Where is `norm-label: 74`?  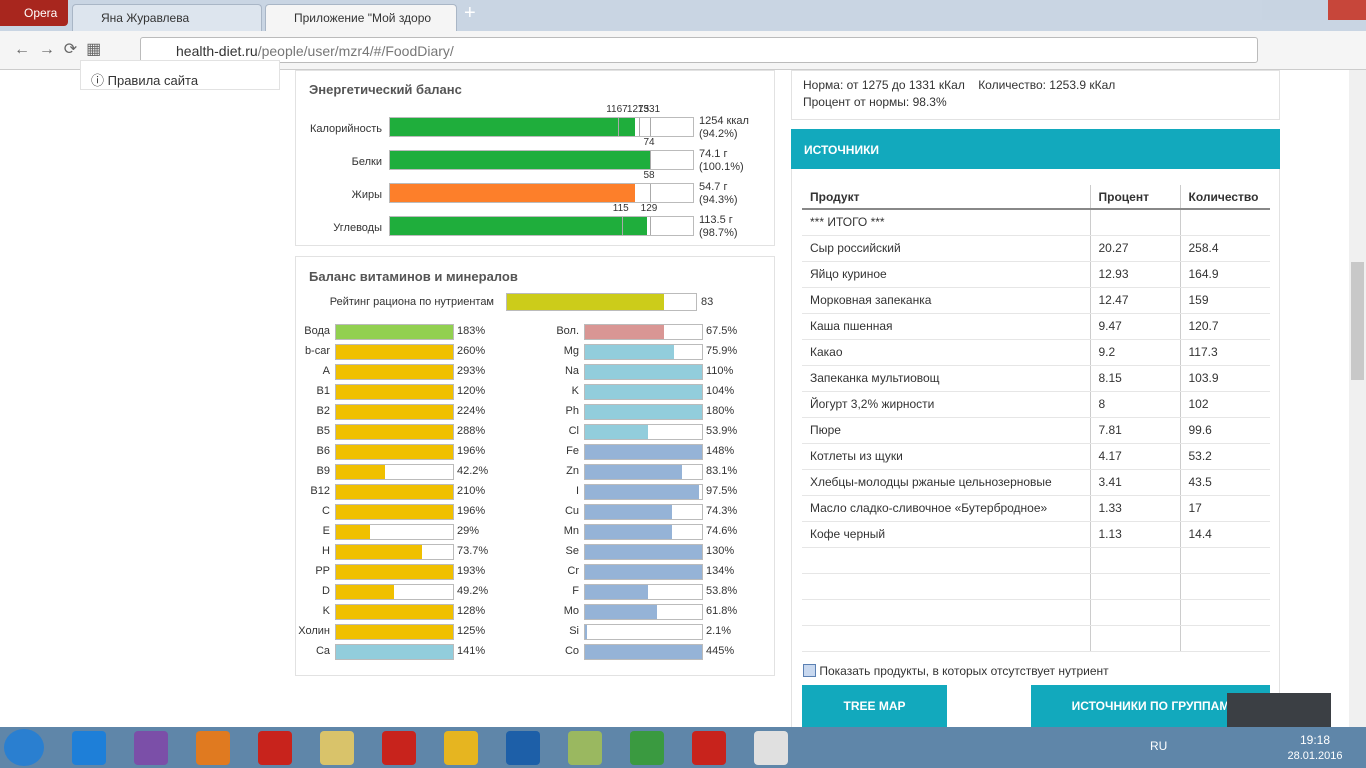 norm-label: 74 is located at coordinates (649, 142).